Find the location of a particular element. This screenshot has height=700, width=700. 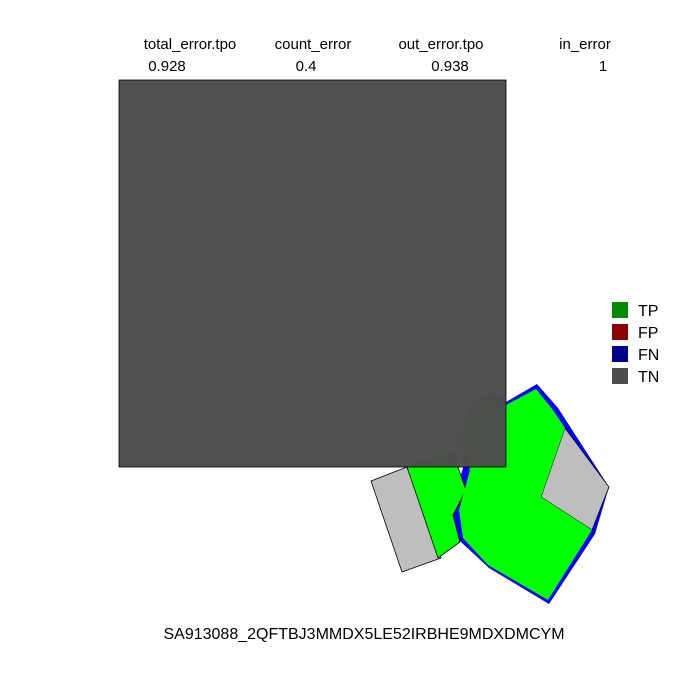

metric-name-in-error: in_error is located at coordinates (585, 44).